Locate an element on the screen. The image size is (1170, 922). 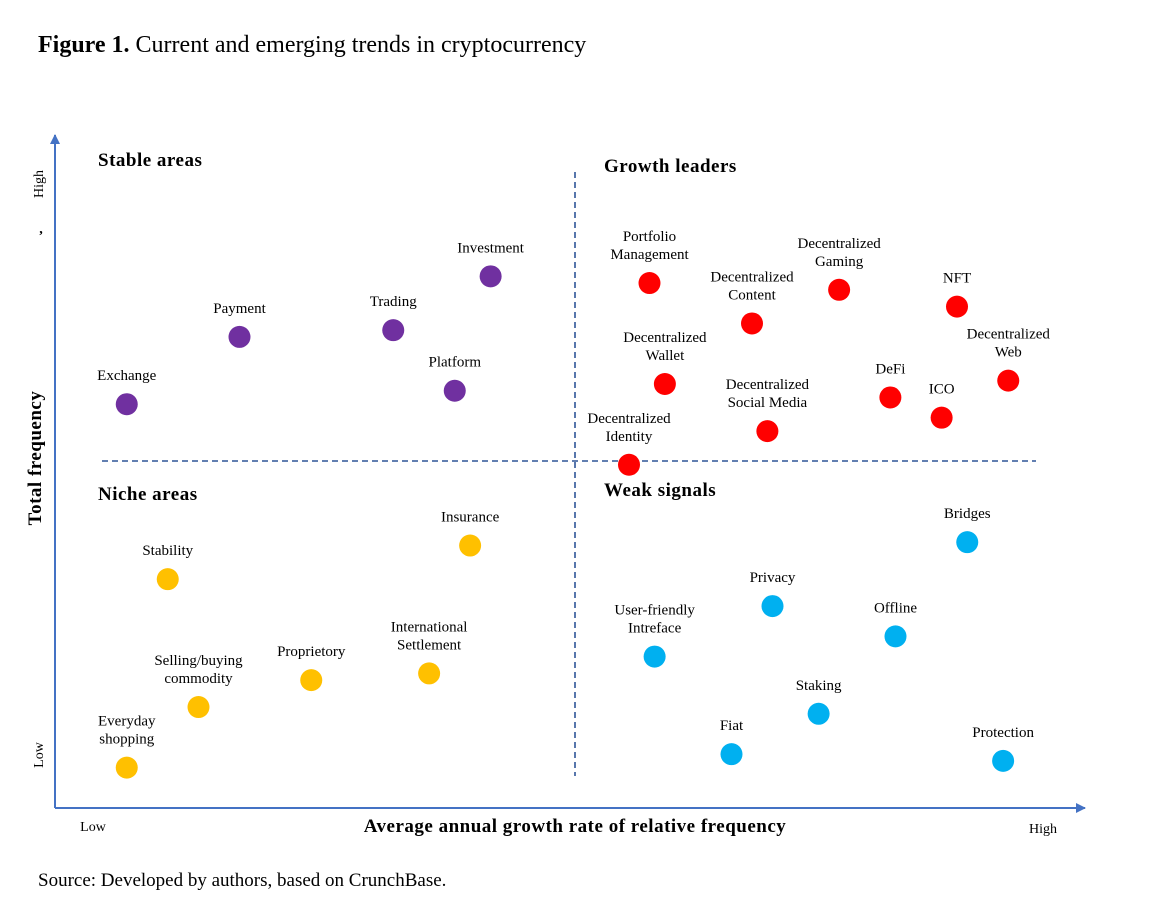
data-point: Everyday shopping is located at coordinates (127, 746).